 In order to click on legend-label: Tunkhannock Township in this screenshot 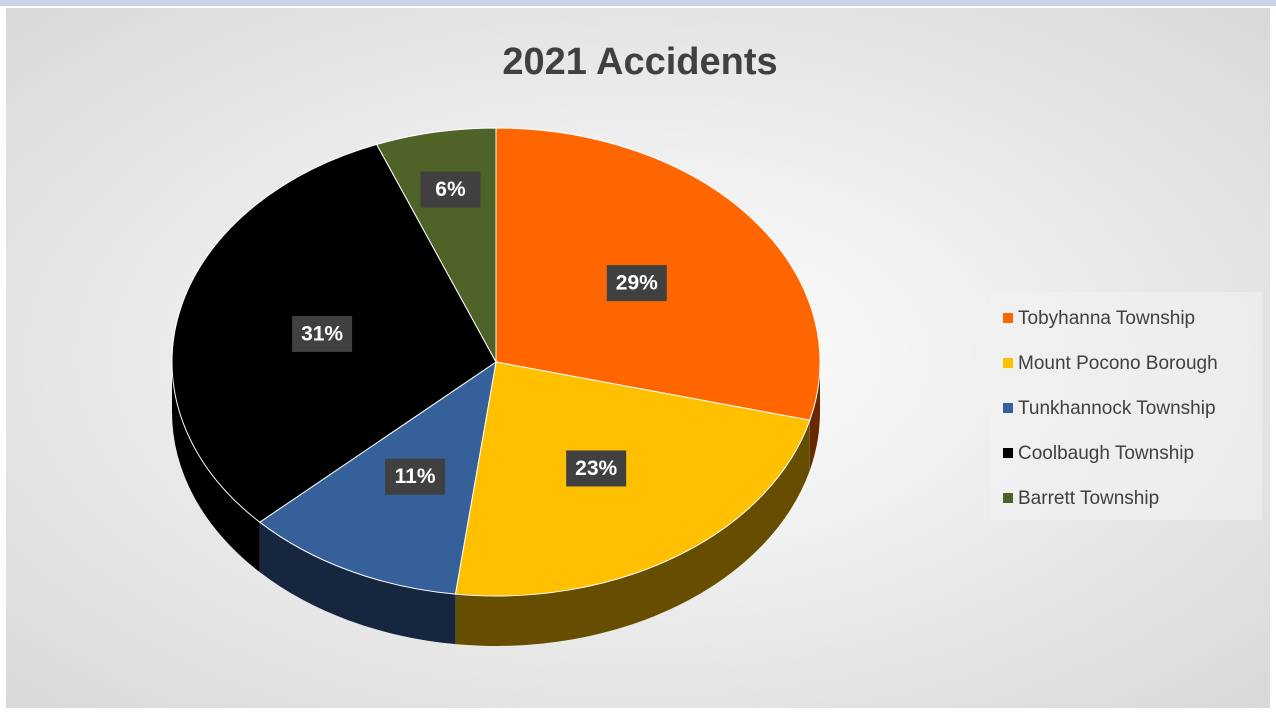, I will do `click(1117, 408)`.